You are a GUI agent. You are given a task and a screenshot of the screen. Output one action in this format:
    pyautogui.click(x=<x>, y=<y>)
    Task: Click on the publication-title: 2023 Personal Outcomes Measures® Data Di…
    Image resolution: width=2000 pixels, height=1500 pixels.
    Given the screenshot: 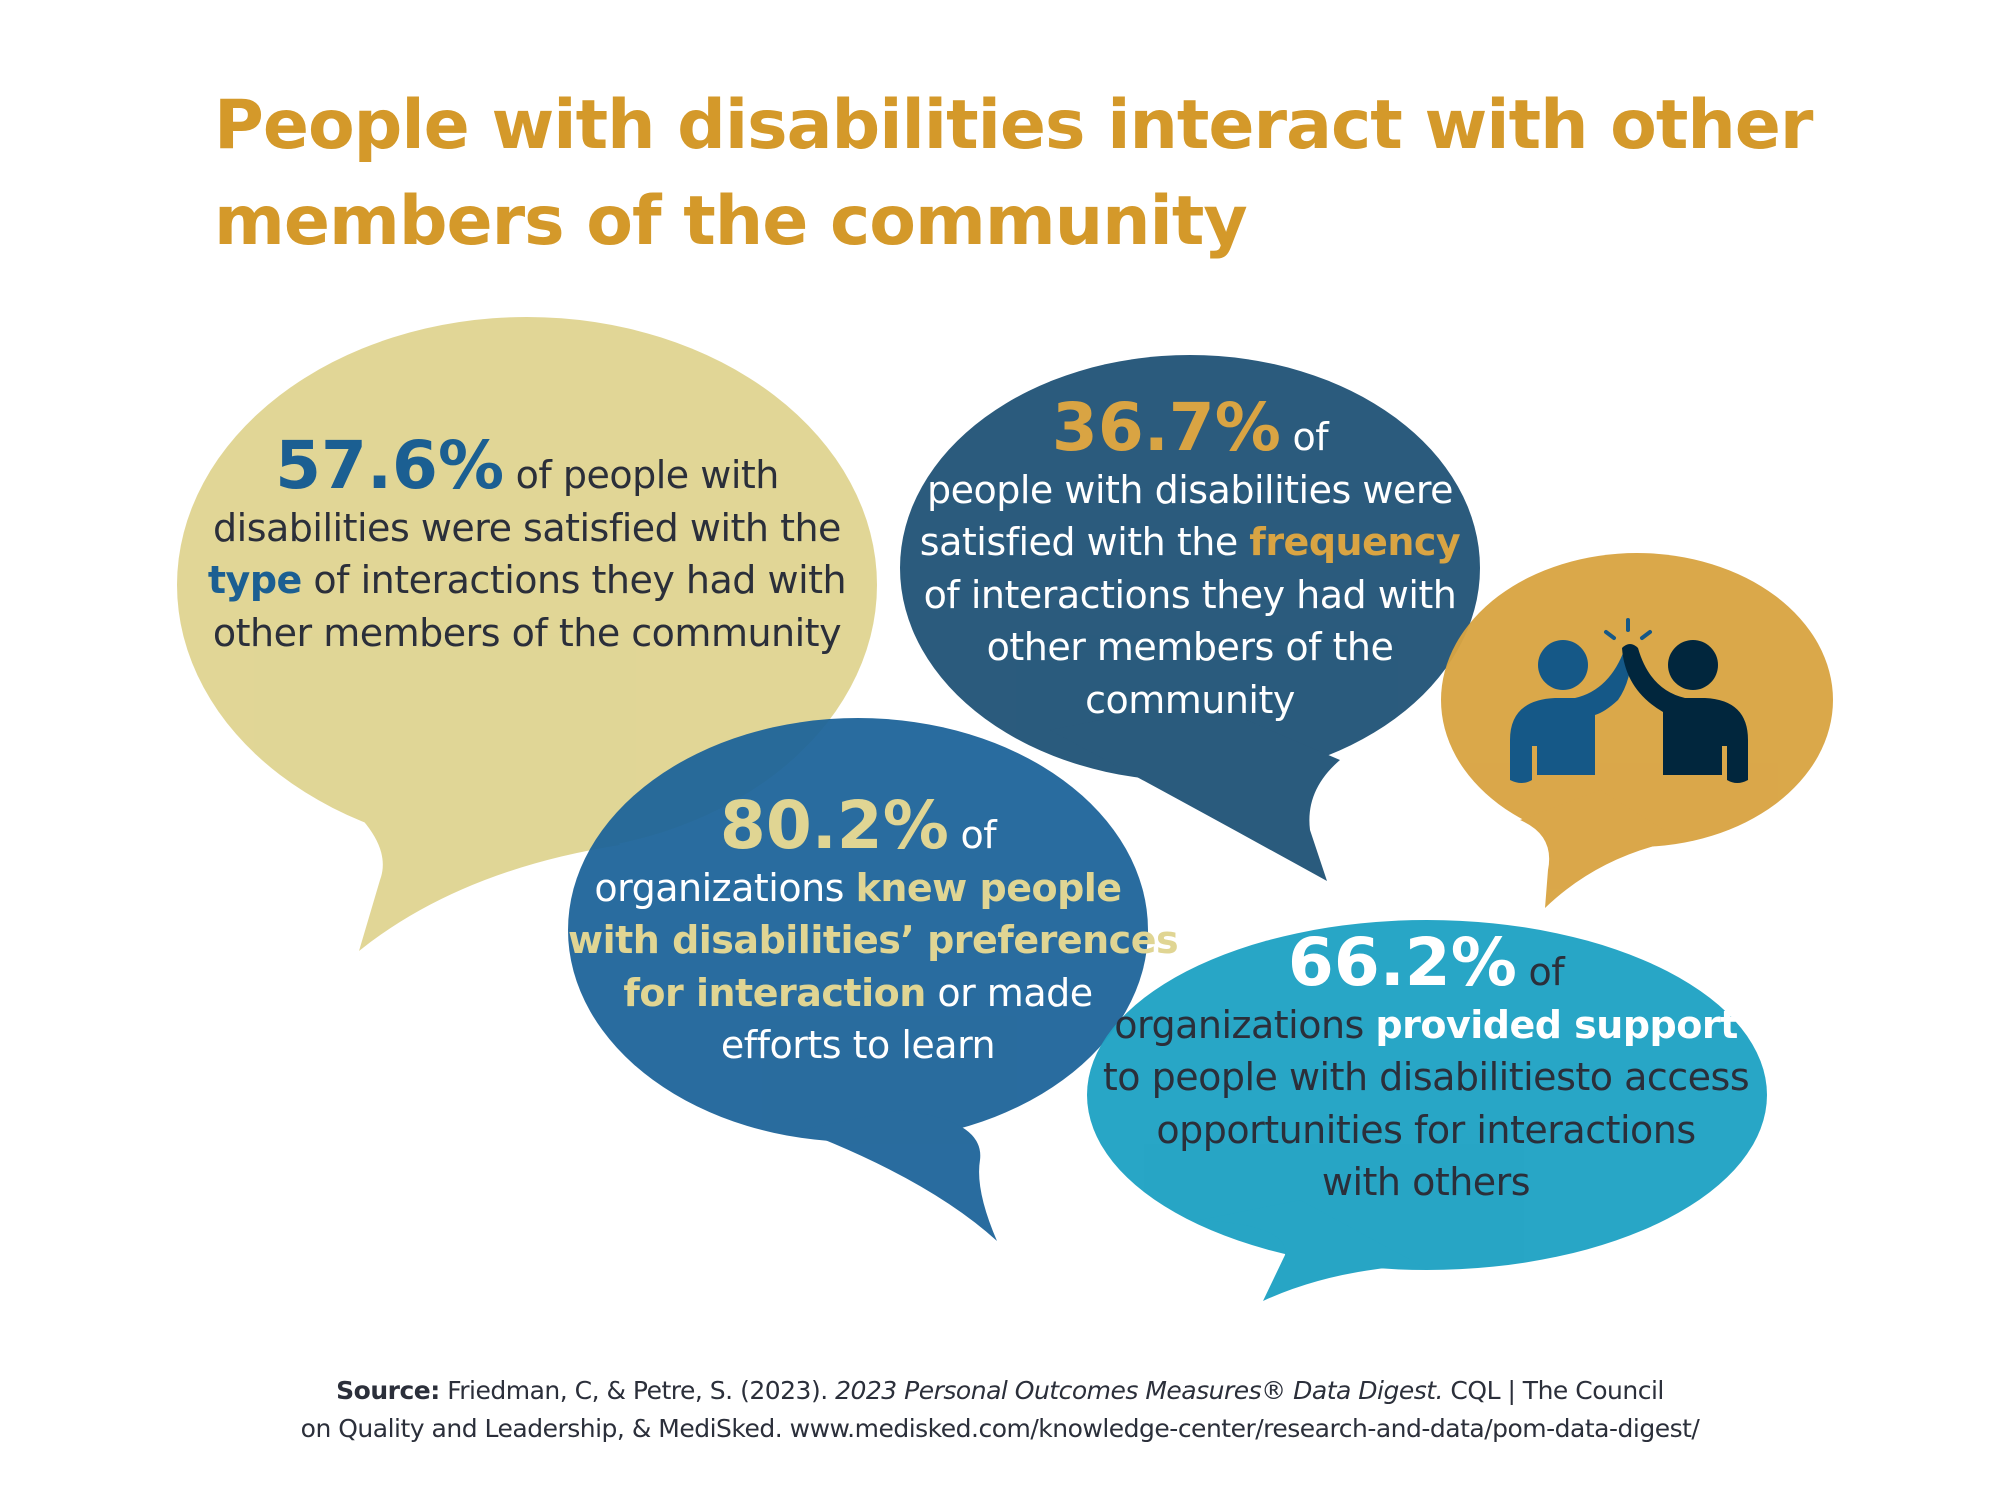 What is the action you would take?
    pyautogui.click(x=1139, y=1390)
    